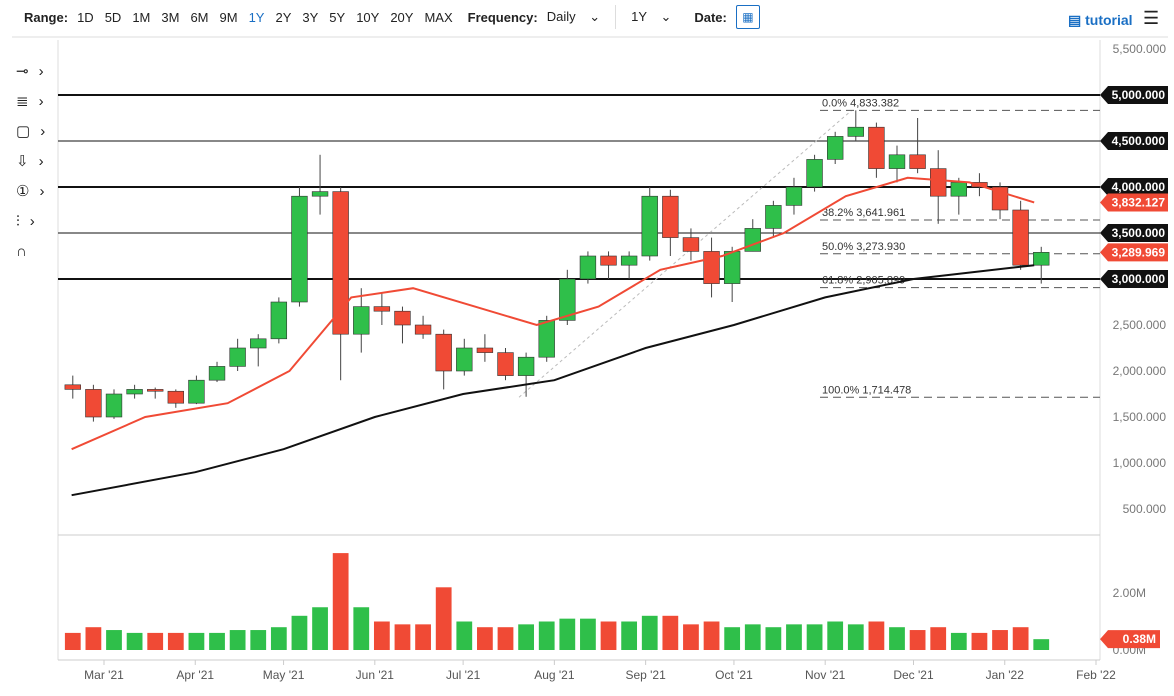  What do you see at coordinates (256, 17) in the screenshot?
I see `range-1y: 1Y` at bounding box center [256, 17].